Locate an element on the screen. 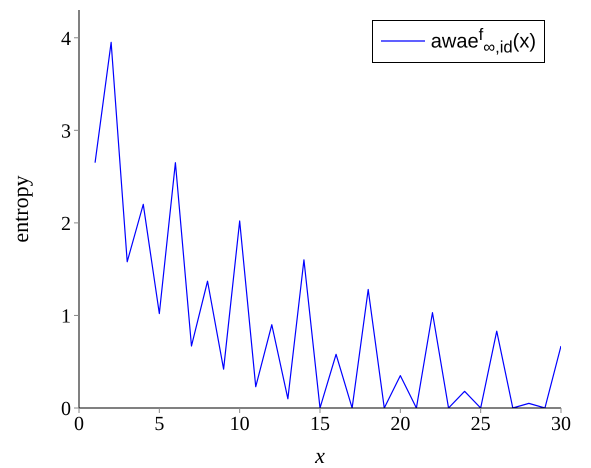  x-tick-label: 25 is located at coordinates (480, 424).